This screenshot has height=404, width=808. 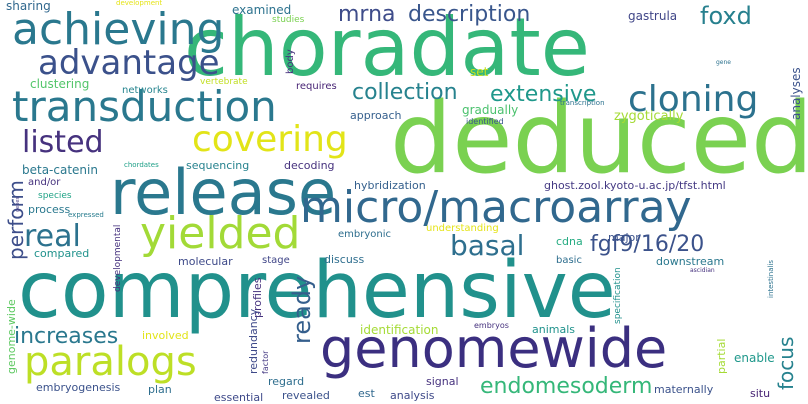 What do you see at coordinates (60, 84) in the screenshot?
I see `word-clustering: clustering` at bounding box center [60, 84].